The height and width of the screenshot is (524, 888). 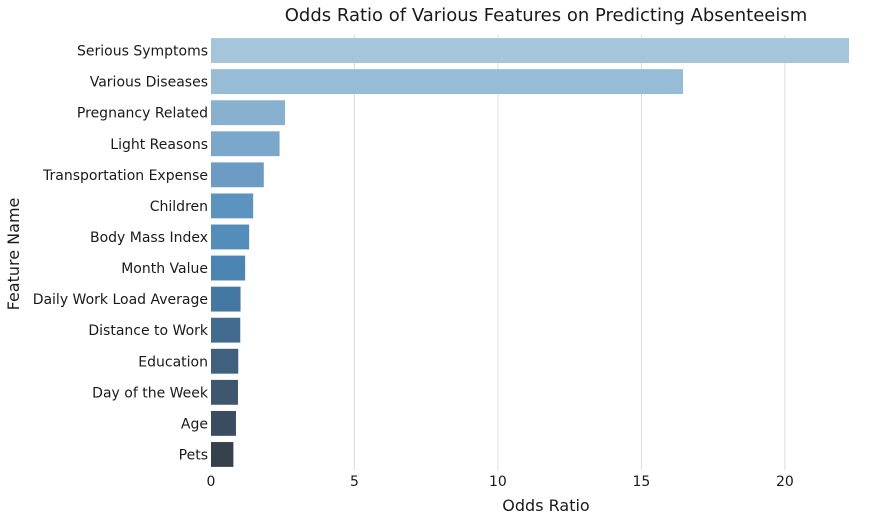 I want to click on y-tick-label: Education, so click(x=173, y=362).